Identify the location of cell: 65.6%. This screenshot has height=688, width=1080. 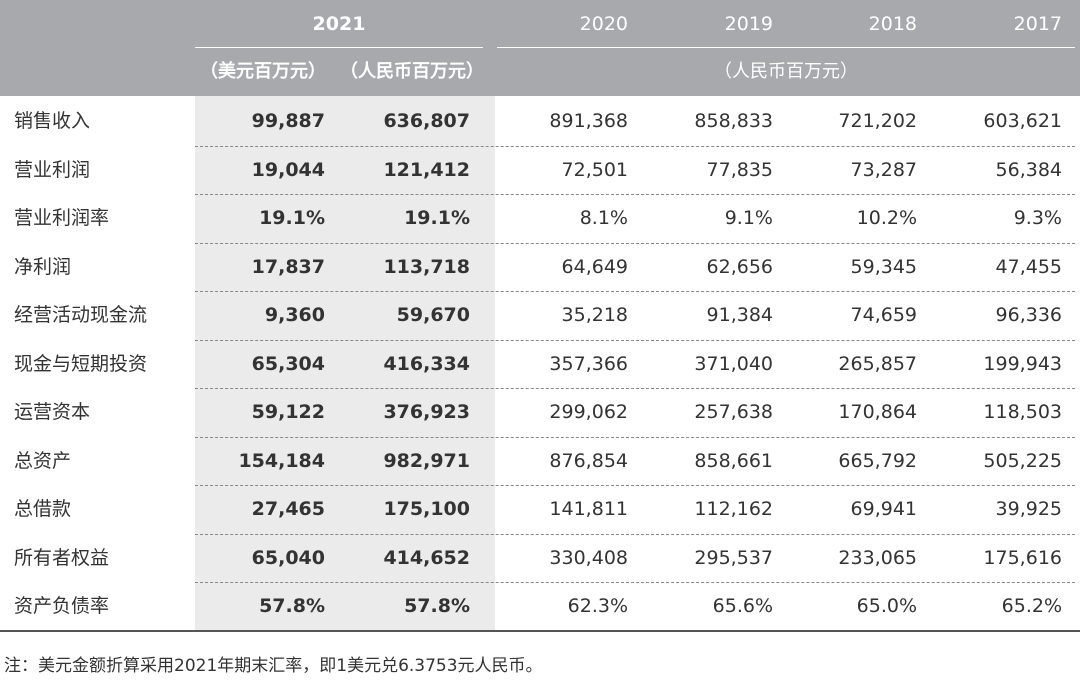
(742, 606).